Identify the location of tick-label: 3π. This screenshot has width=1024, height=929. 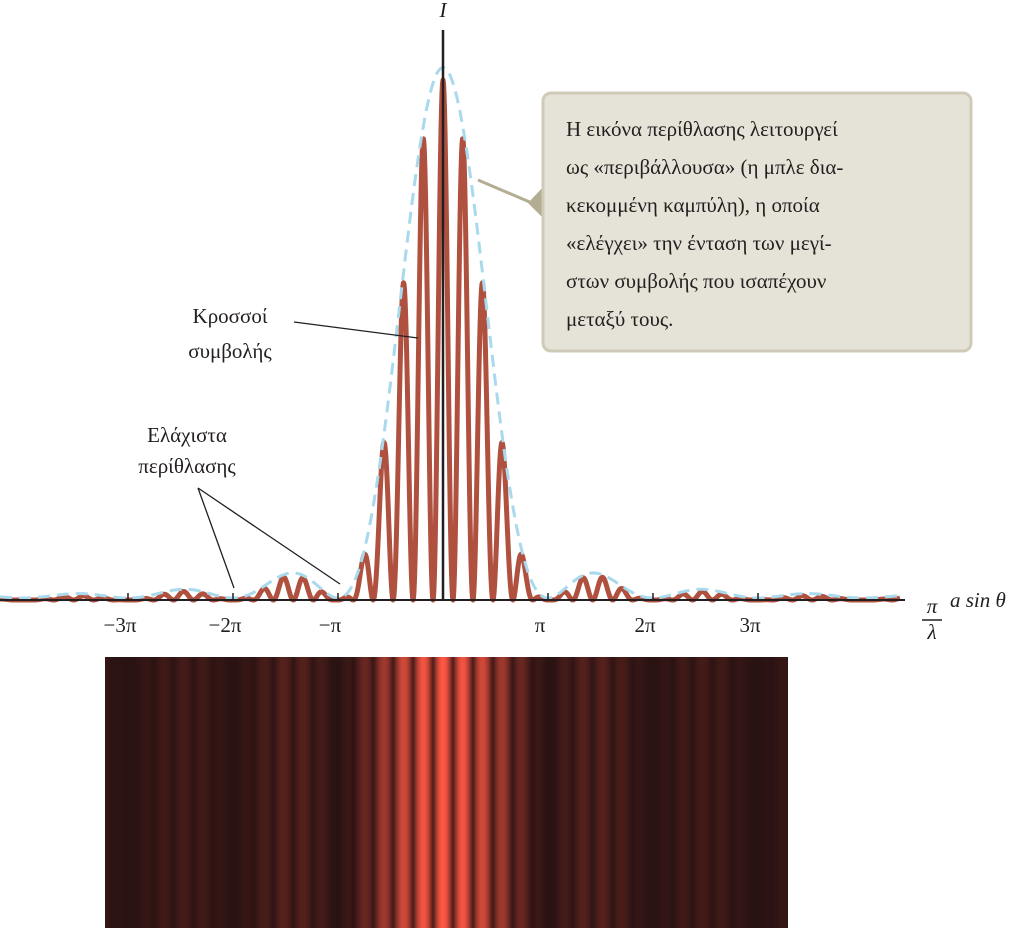
(750, 625).